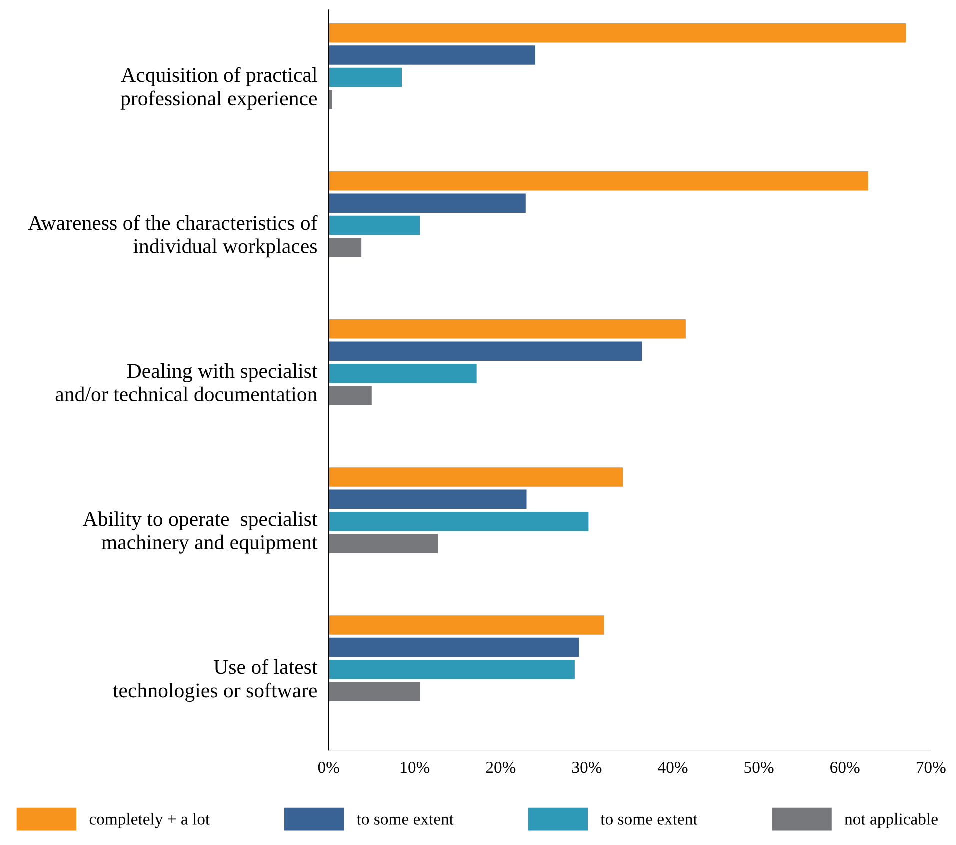 The image size is (956, 845). Describe the element at coordinates (501, 768) in the screenshot. I see `x-tick-label: 20%` at that location.